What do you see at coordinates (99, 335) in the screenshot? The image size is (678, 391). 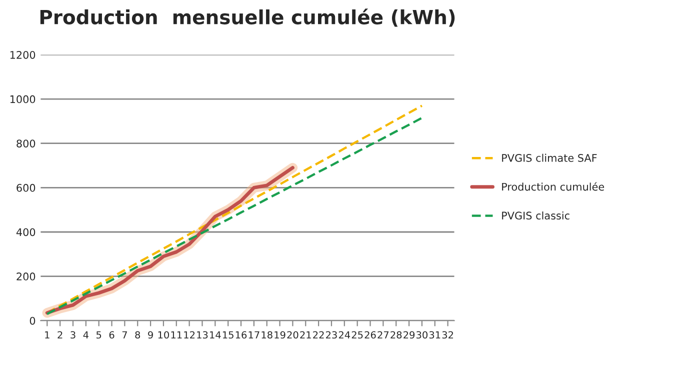 I see `x-tick-label: 5` at bounding box center [99, 335].